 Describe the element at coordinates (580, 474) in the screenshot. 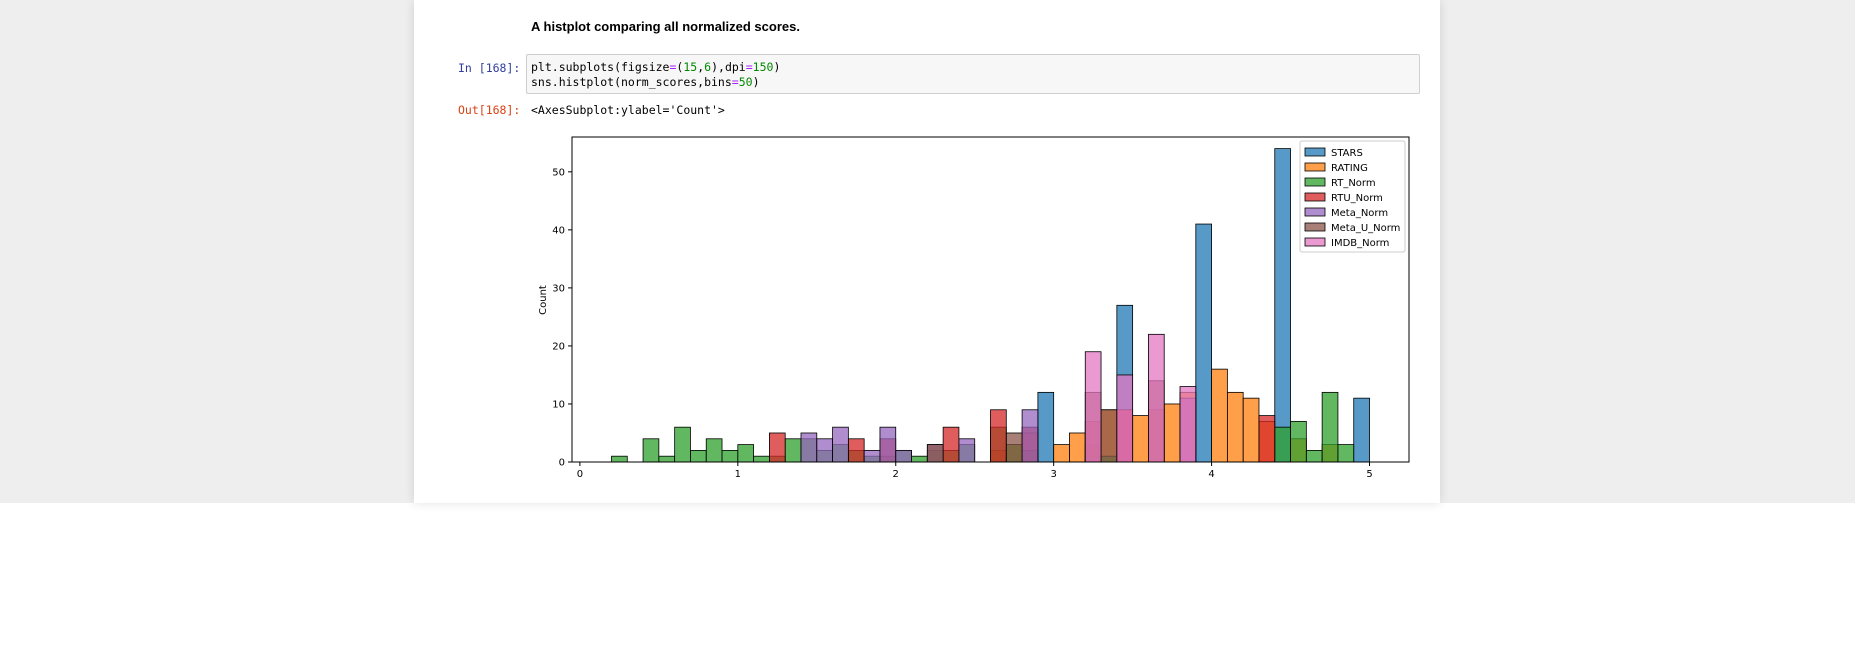

I see `x-tick-label: 0` at that location.